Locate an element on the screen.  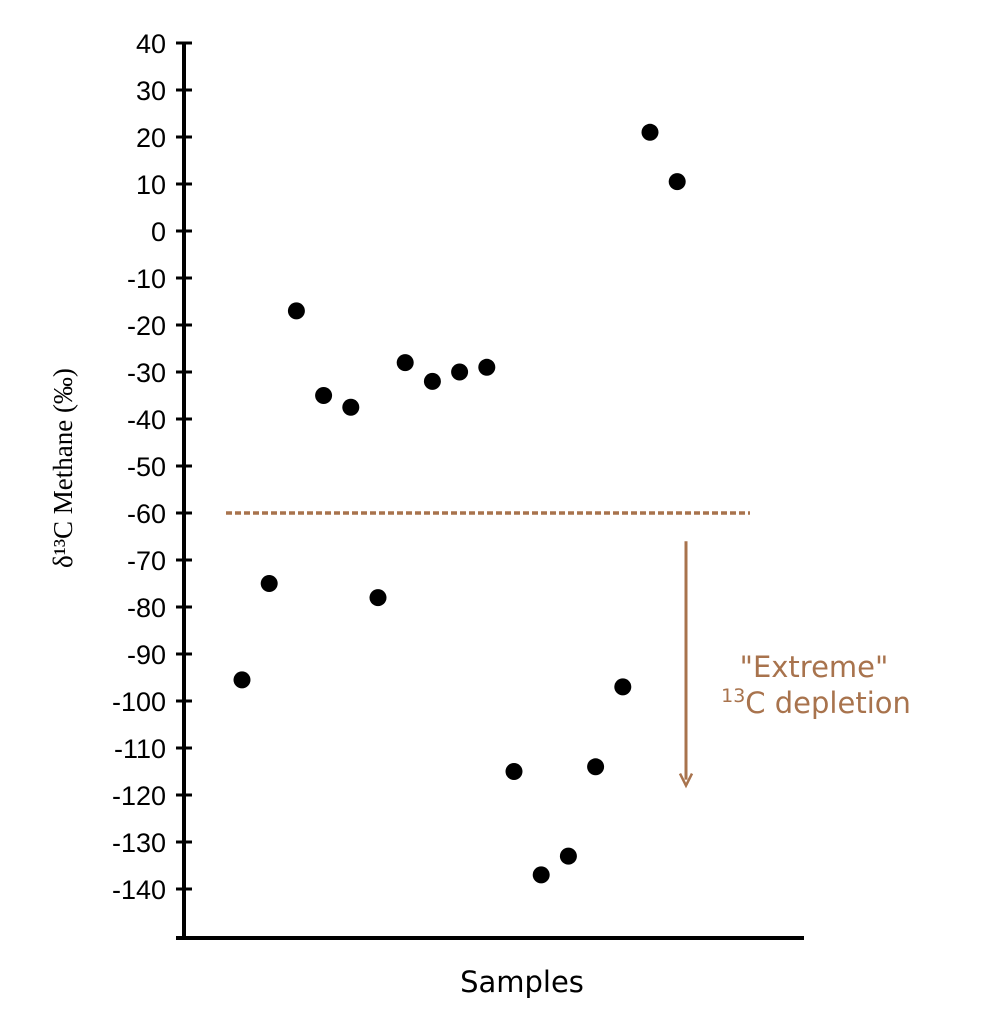
y-tick-label: -50 is located at coordinates (146, 467).